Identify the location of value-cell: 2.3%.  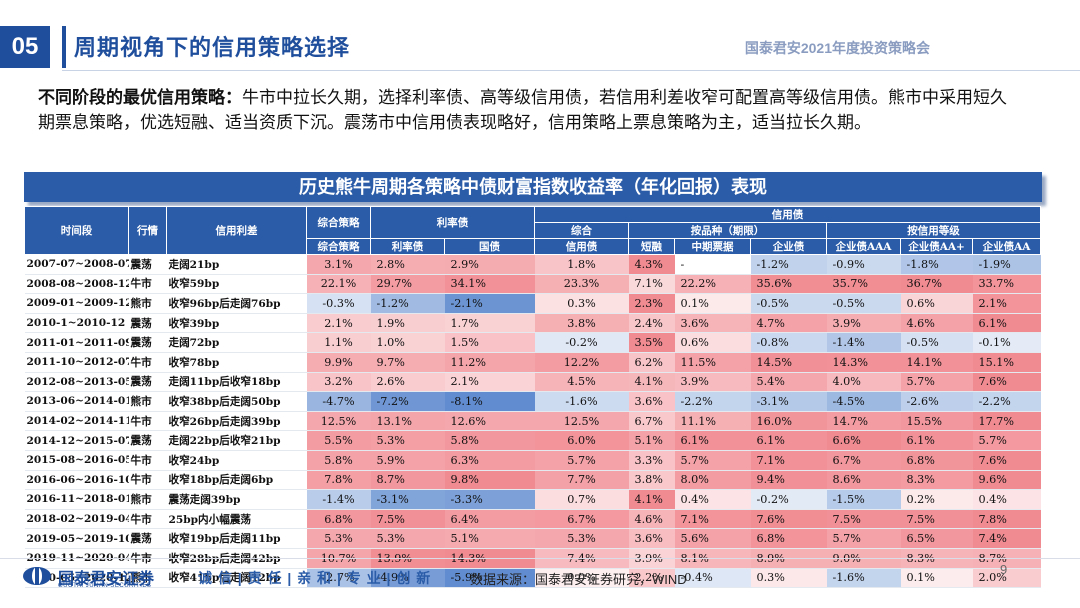
(651, 303).